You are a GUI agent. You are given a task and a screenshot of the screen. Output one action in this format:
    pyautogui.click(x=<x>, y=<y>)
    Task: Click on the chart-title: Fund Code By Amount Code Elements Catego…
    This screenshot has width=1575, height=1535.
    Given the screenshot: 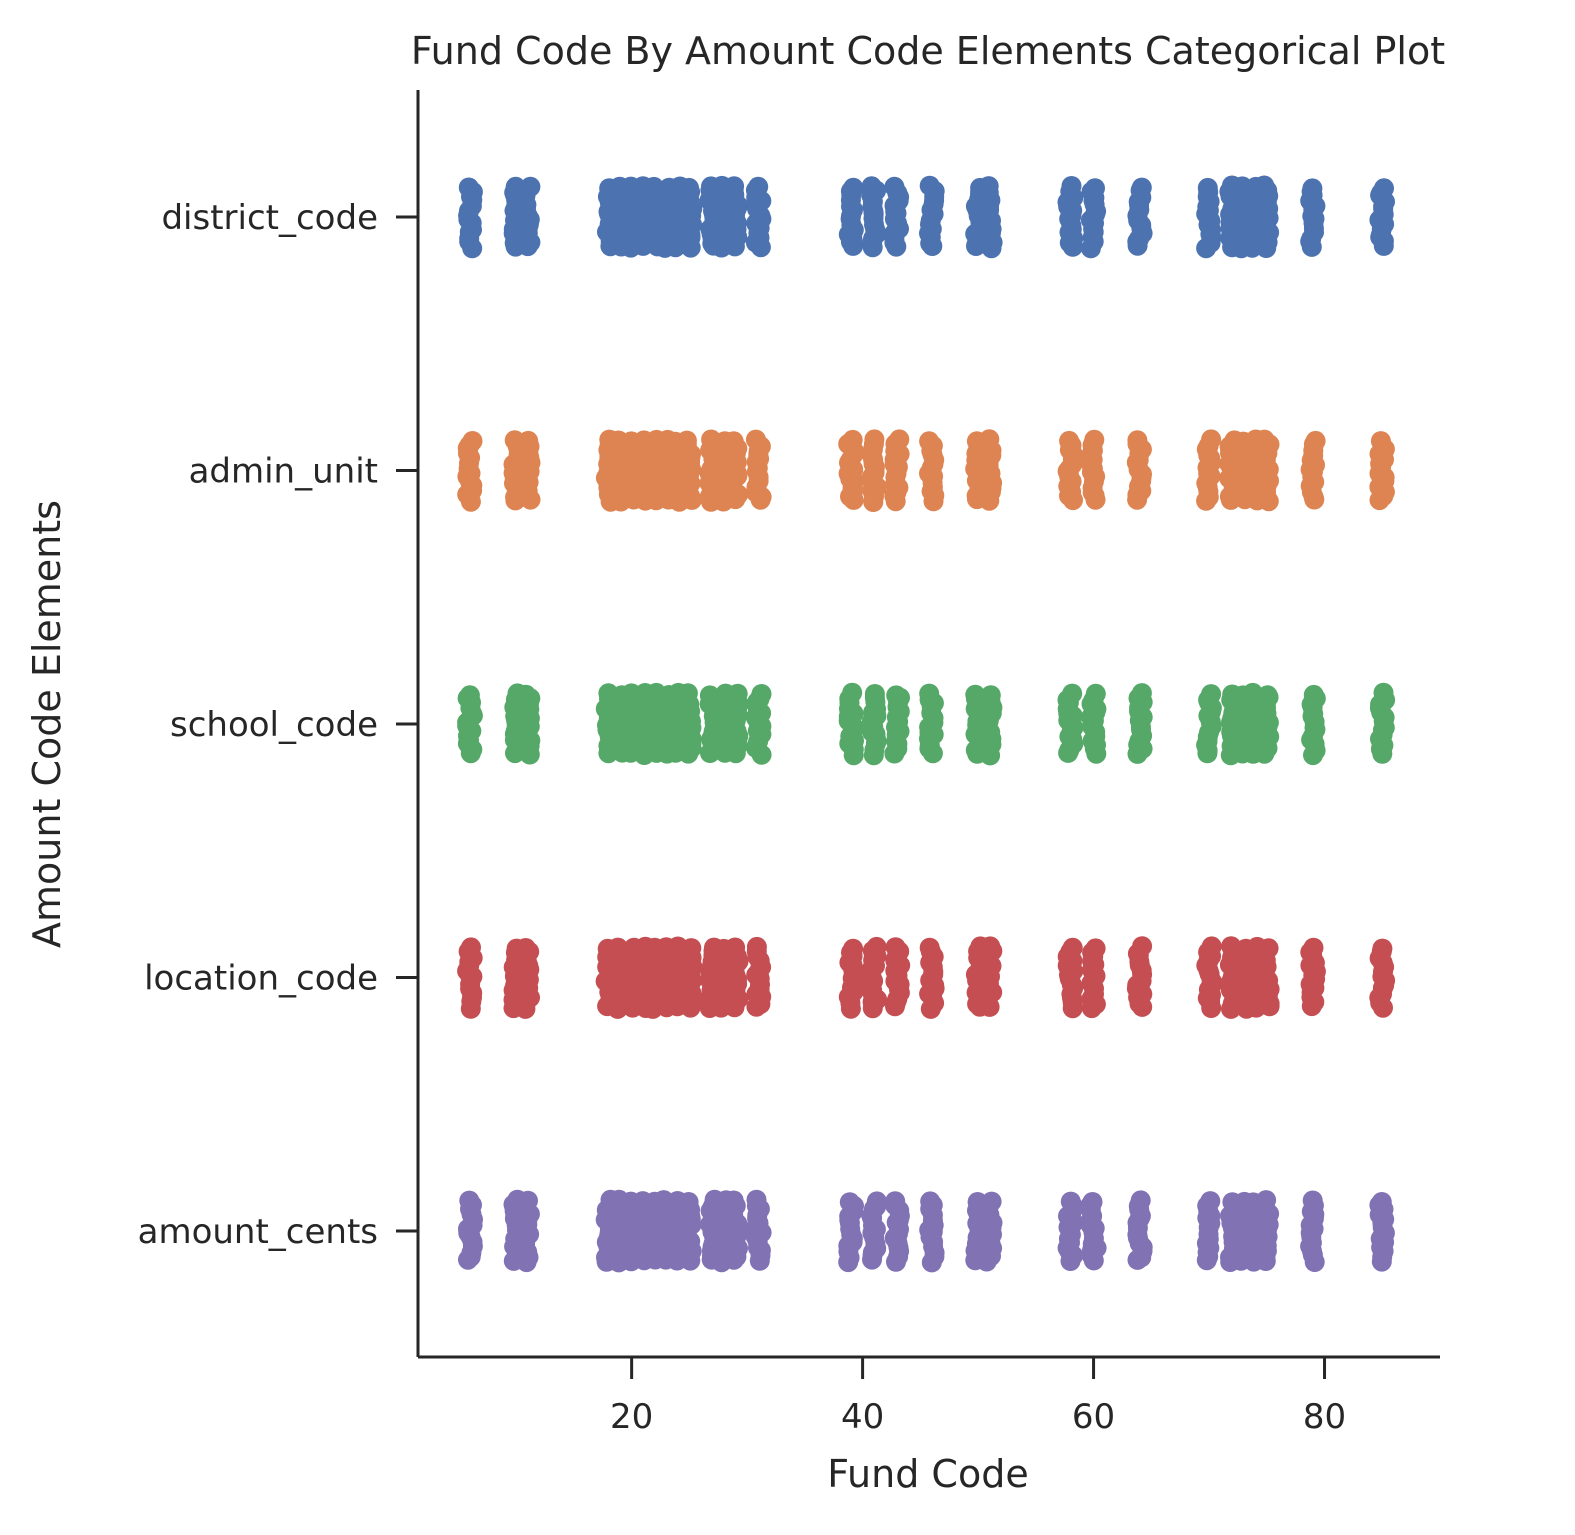 What is the action you would take?
    pyautogui.click(x=928, y=51)
    